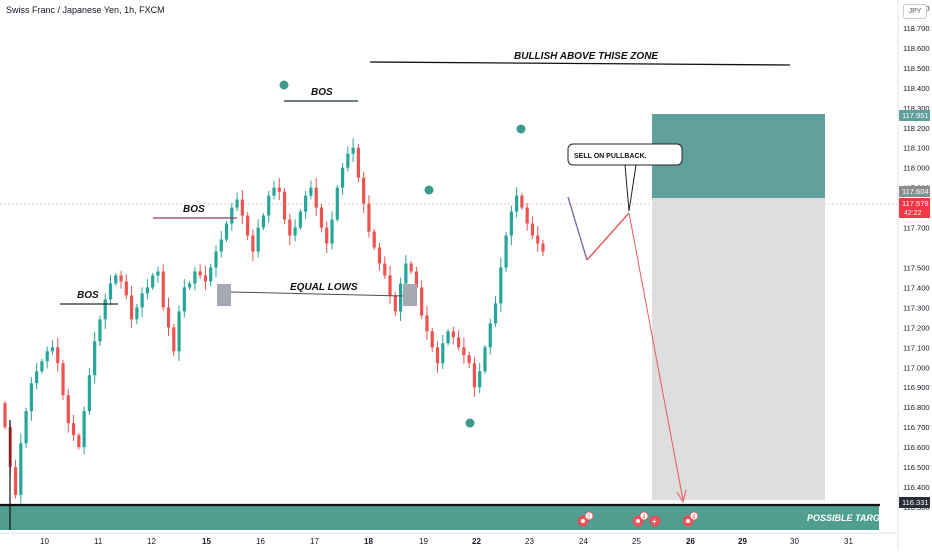 Image resolution: width=932 pixels, height=555 pixels. I want to click on date-tick-label: 29, so click(742, 541).